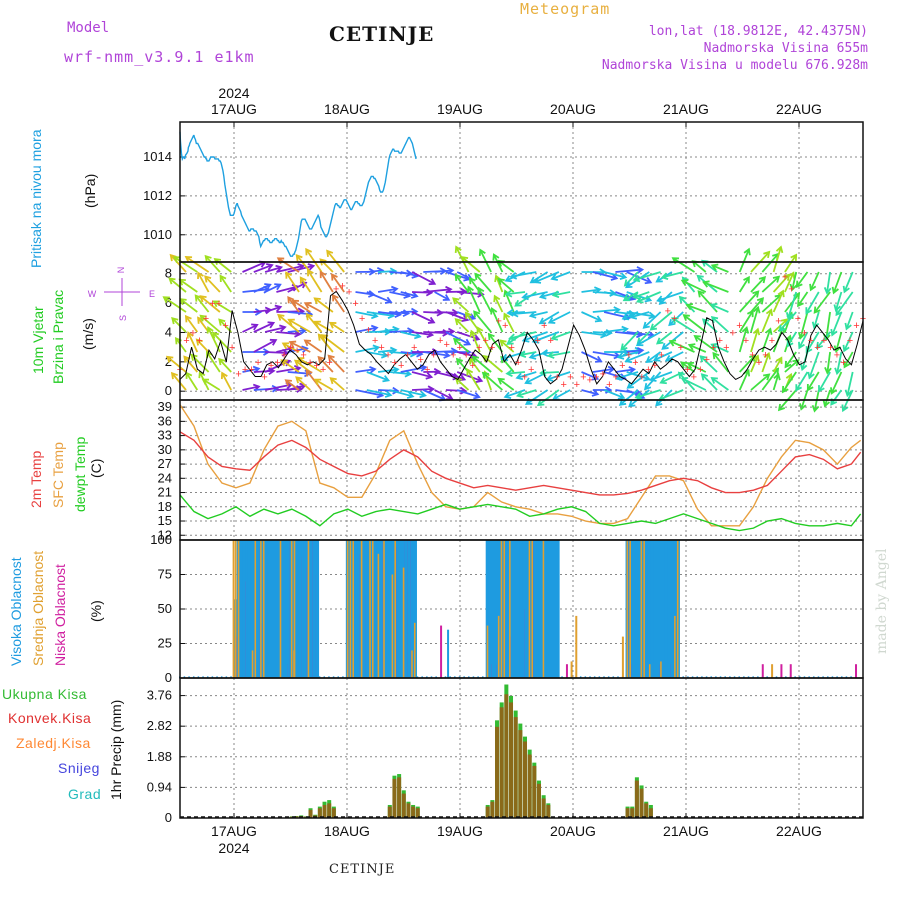 The image size is (900, 900). What do you see at coordinates (804, 333) in the screenshot?
I see `gust-marker-96: +` at bounding box center [804, 333].